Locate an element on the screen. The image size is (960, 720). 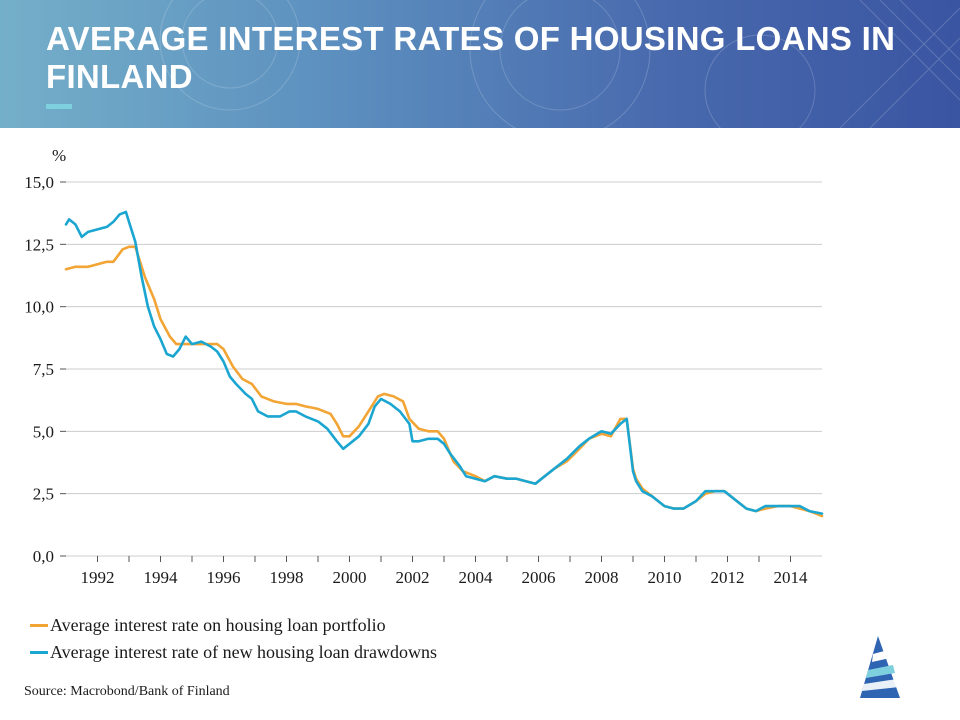
x-tick-label: 1998 is located at coordinates (287, 577).